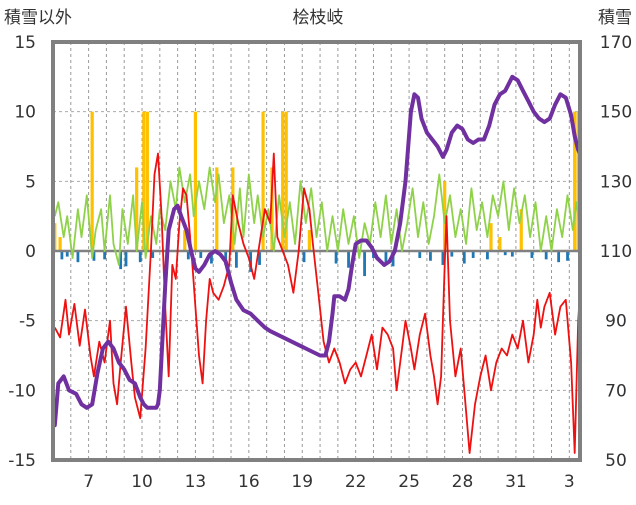  What do you see at coordinates (196, 482) in the screenshot?
I see `x-tick-label: 13` at bounding box center [196, 482].